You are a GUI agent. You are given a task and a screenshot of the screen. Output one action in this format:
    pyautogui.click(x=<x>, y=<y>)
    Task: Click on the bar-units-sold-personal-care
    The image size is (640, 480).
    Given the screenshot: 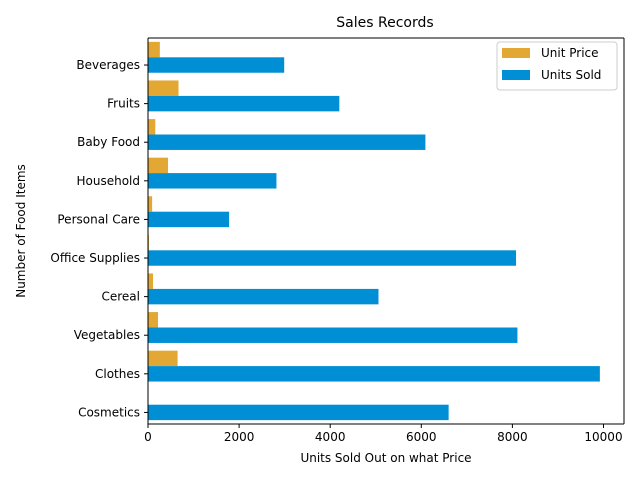 What is the action you would take?
    pyautogui.click(x=189, y=219)
    